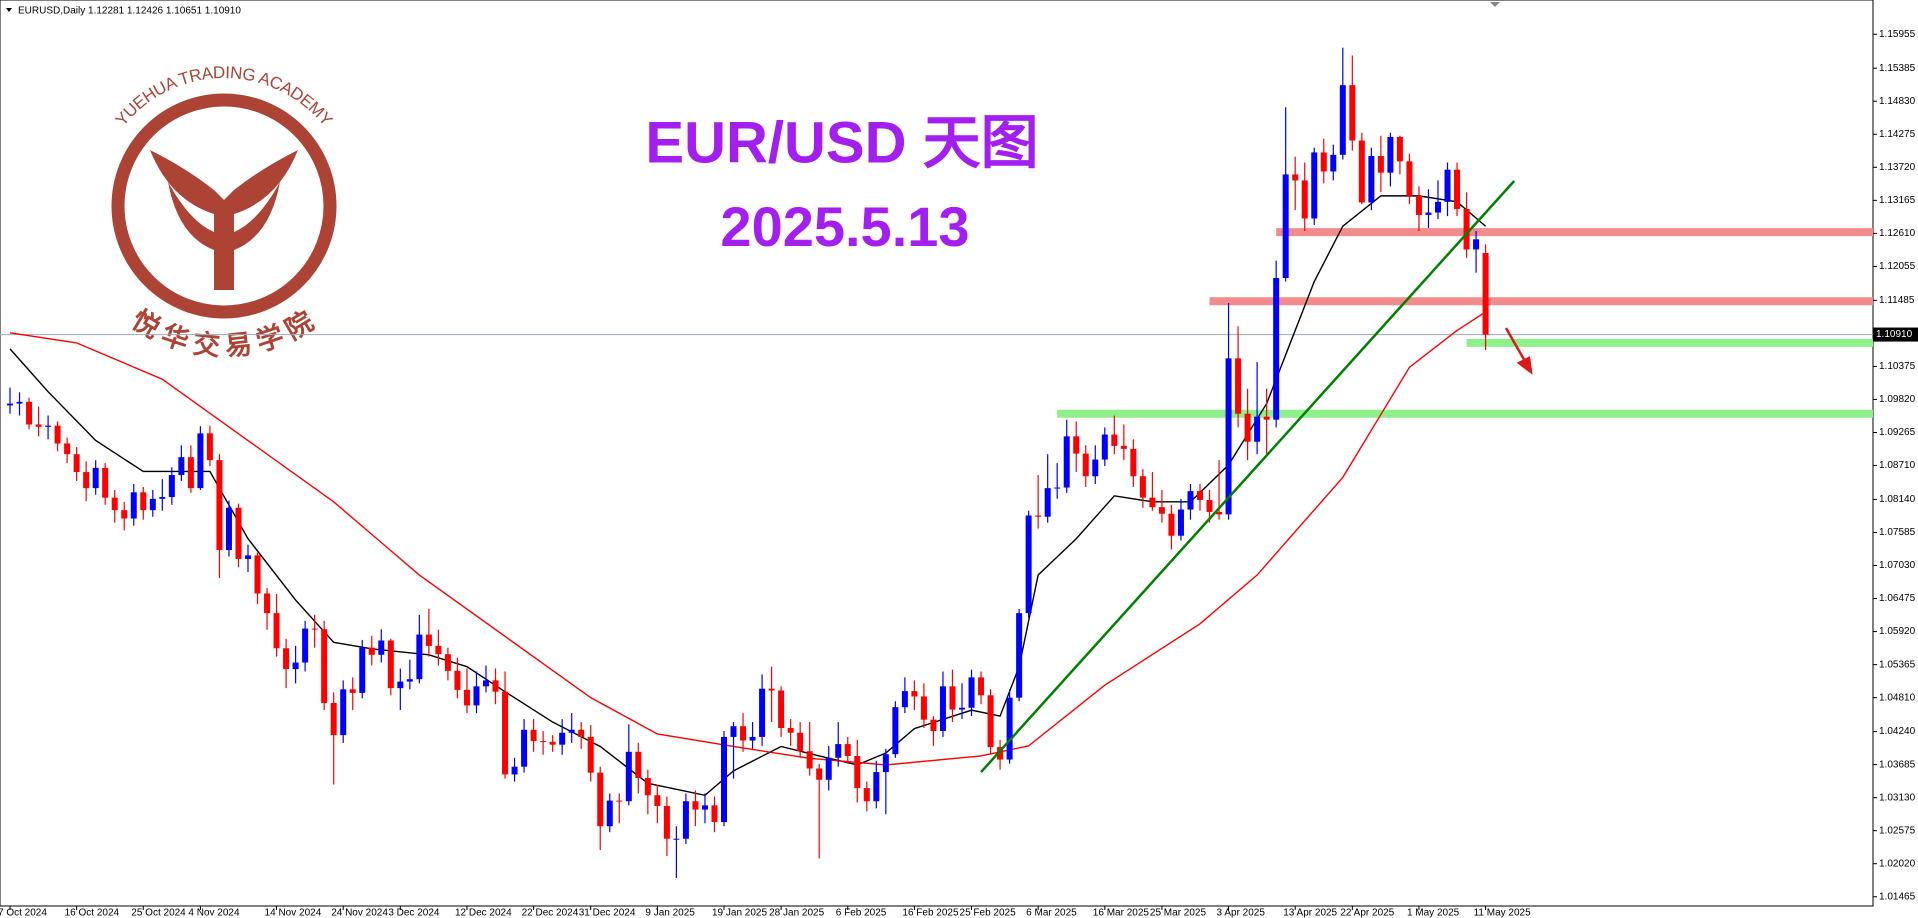 The image size is (1918, 918). Describe the element at coordinates (1241, 913) in the screenshot. I see `x-tick-label: 3 Apr 2025` at that location.